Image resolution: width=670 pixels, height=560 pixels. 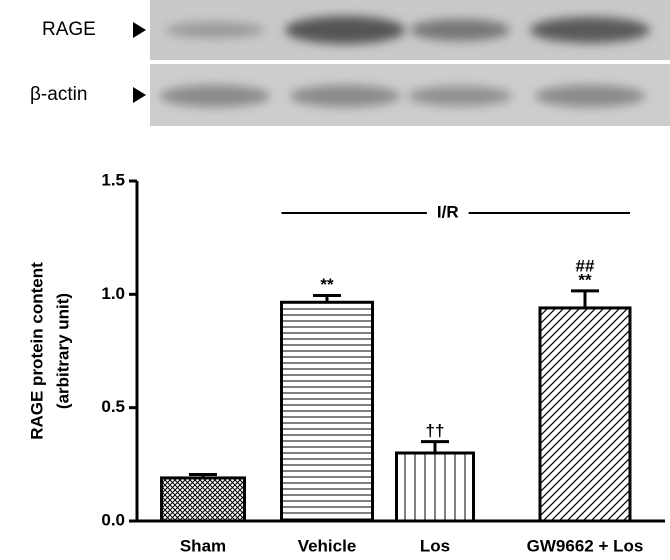 What do you see at coordinates (585, 265) in the screenshot?
I see `significance-mark: ##` at bounding box center [585, 265].